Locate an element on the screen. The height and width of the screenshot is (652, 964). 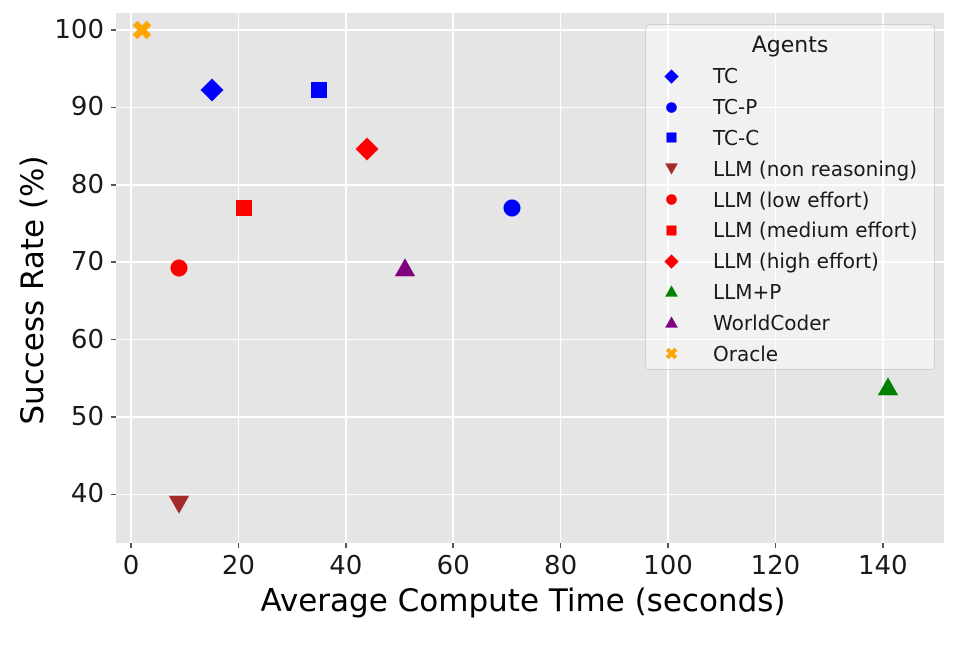
legend-item-label: LLM (medium effort) is located at coordinates (815, 230).